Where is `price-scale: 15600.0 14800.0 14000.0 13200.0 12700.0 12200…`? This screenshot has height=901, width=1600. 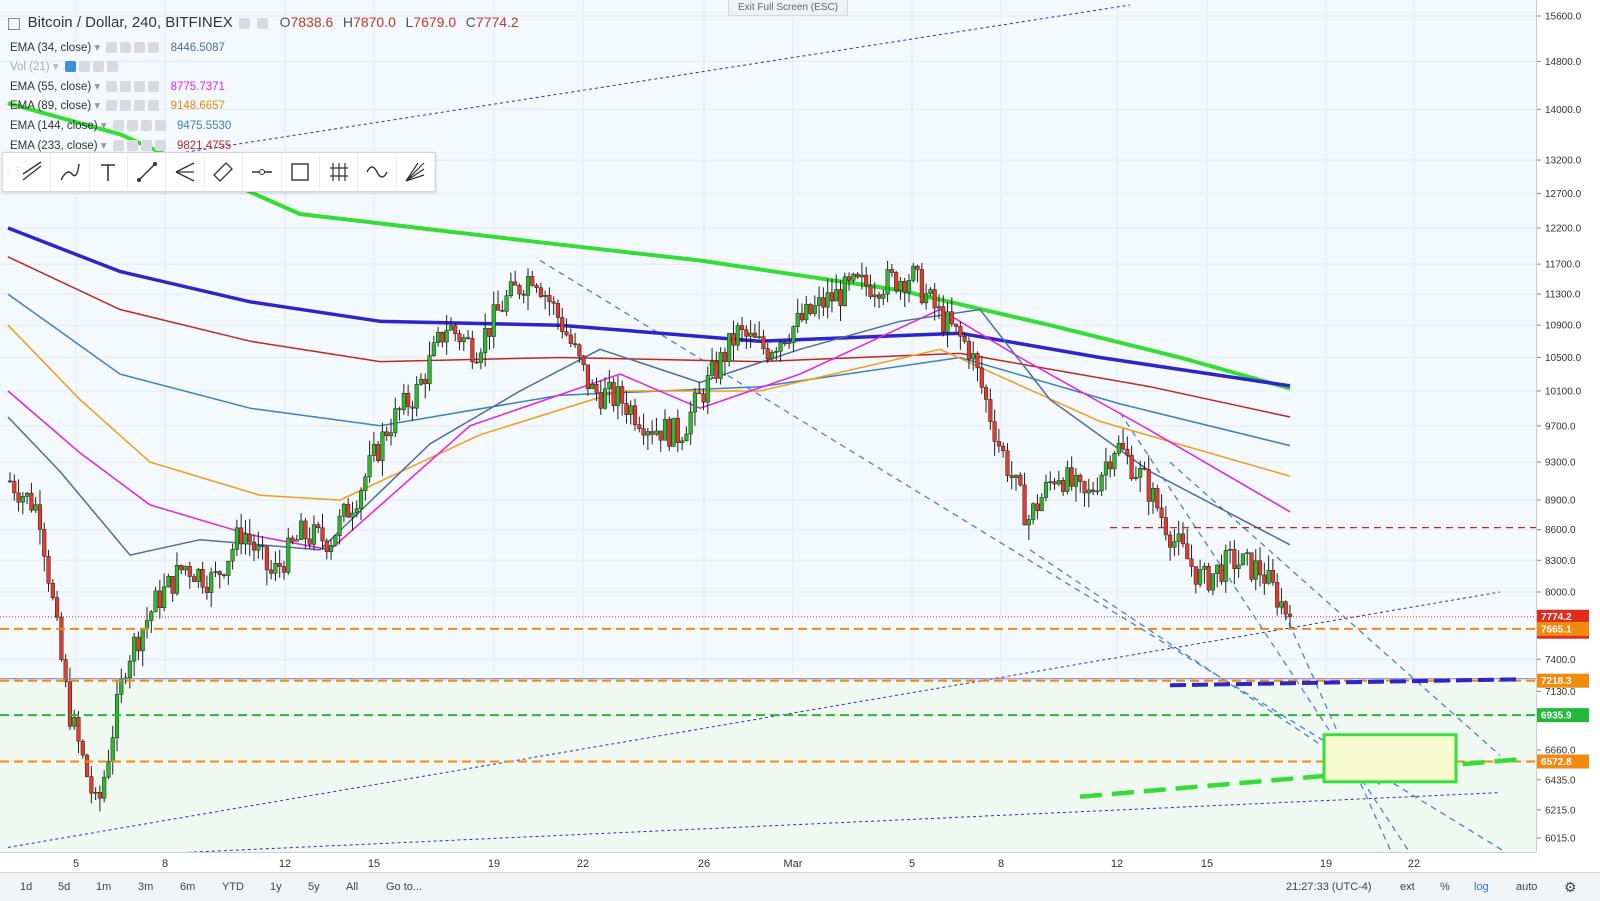
price-scale: 15600.0 14800.0 14000.0 13200.0 12700.0 12200… is located at coordinates (1568, 426).